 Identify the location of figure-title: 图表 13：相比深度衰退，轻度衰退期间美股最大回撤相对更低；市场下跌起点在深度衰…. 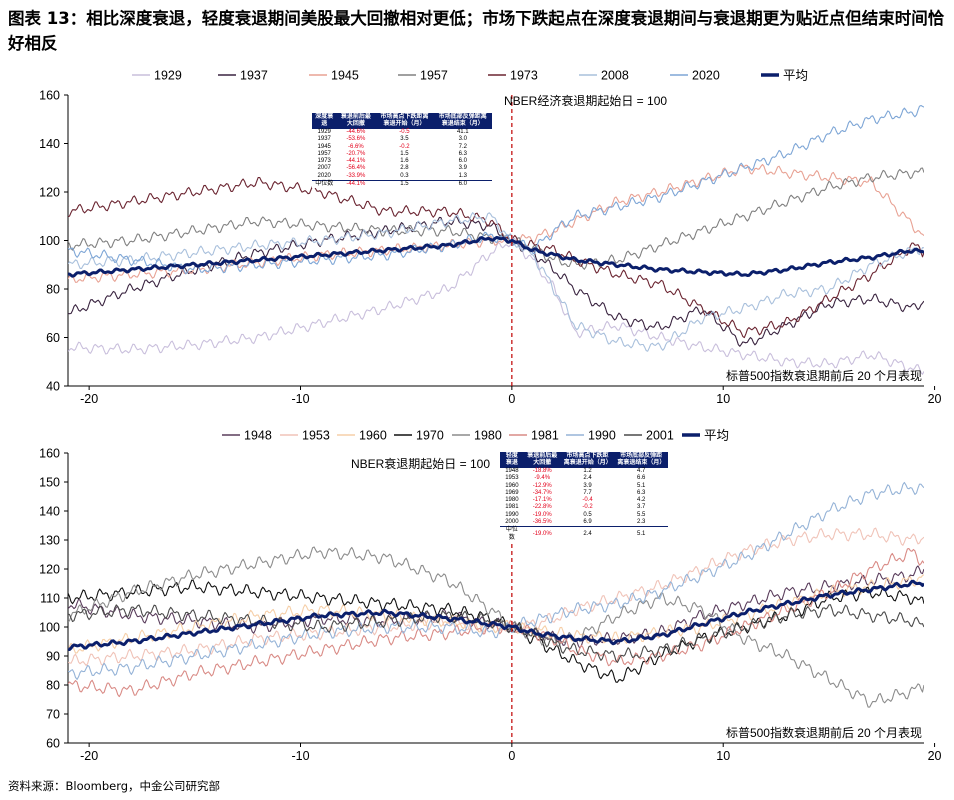
(476, 31).